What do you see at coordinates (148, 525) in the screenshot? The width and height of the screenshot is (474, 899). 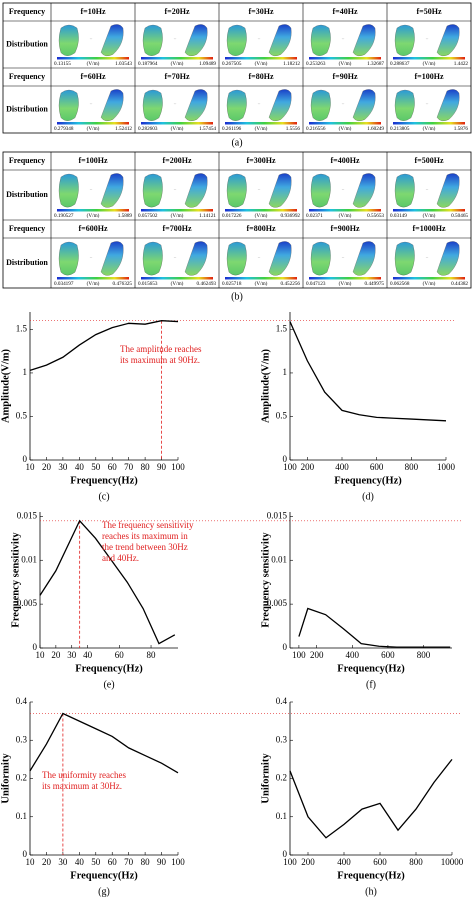 I see `annotation: The frequency sensitivity` at bounding box center [148, 525].